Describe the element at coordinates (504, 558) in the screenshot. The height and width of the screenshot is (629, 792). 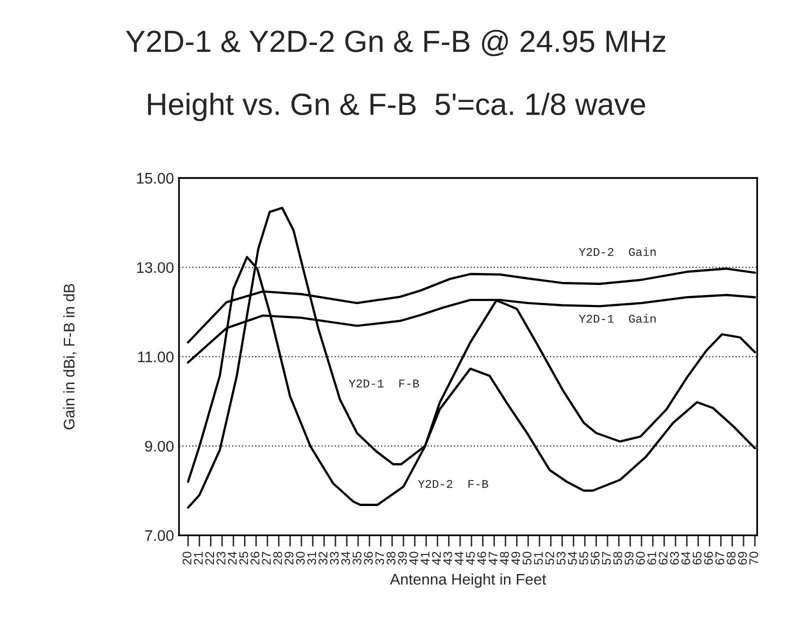
I see `x-tick-label: 48` at that location.